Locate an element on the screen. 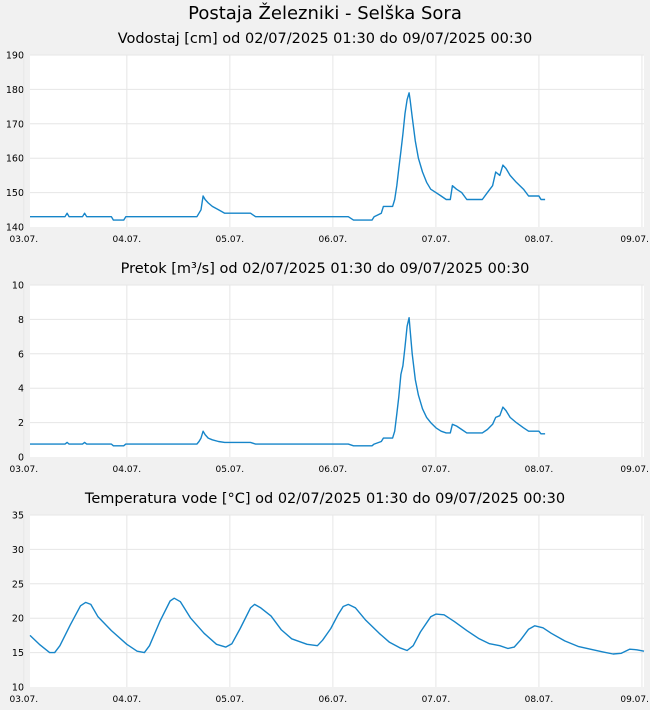 The image size is (650, 710). water-level-x-tick-label: 07.07. is located at coordinates (436, 240).